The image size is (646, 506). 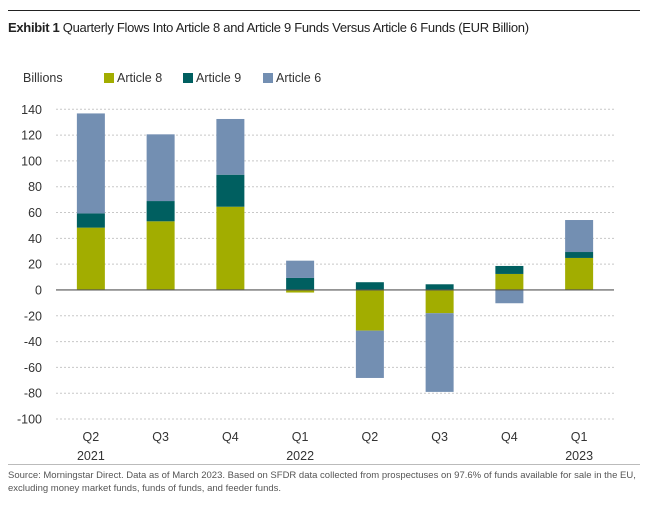 What do you see at coordinates (34, 27) in the screenshot?
I see `exhibit-label: Exhibit 1` at bounding box center [34, 27].